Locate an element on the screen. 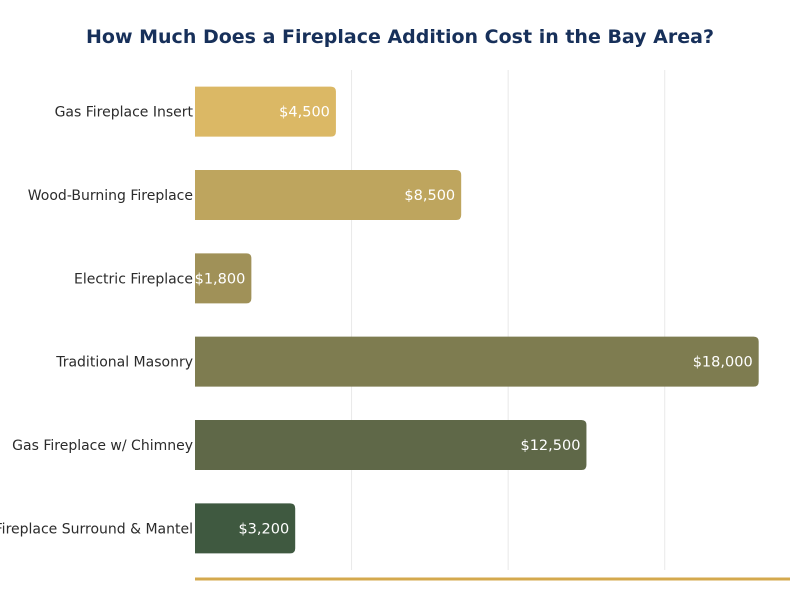 The height and width of the screenshot is (600, 800). category-label-4: Gas Fireplace w/ Chimney is located at coordinates (102, 446).